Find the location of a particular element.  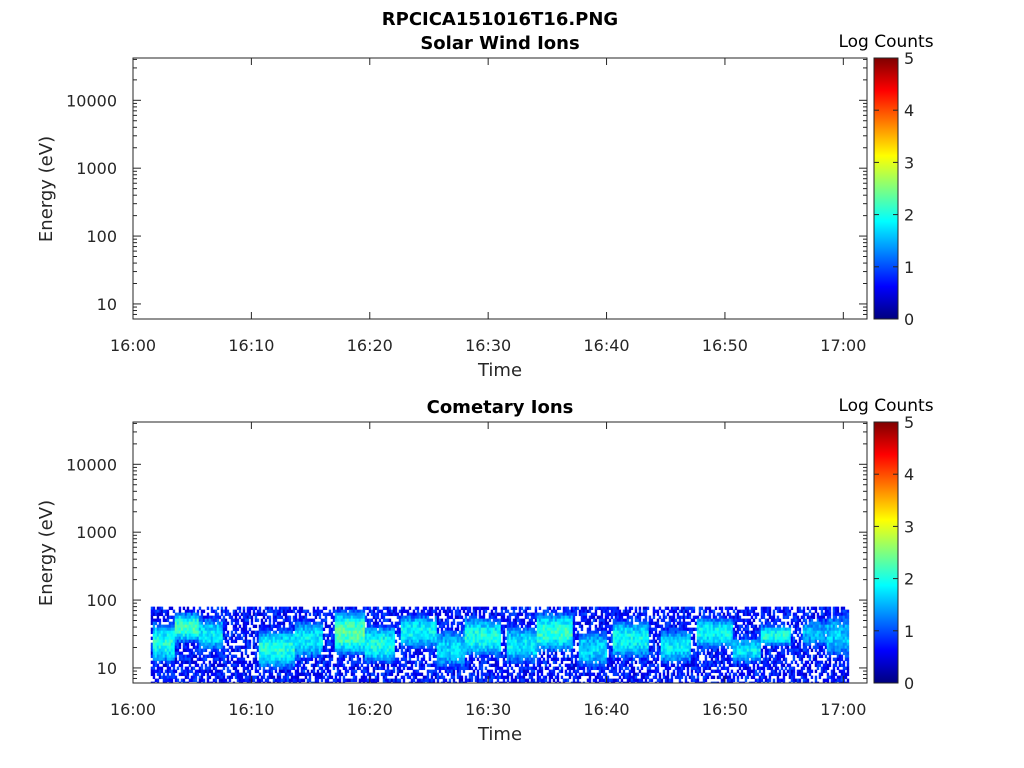

x-tick-label: 16:30 is located at coordinates (488, 345).